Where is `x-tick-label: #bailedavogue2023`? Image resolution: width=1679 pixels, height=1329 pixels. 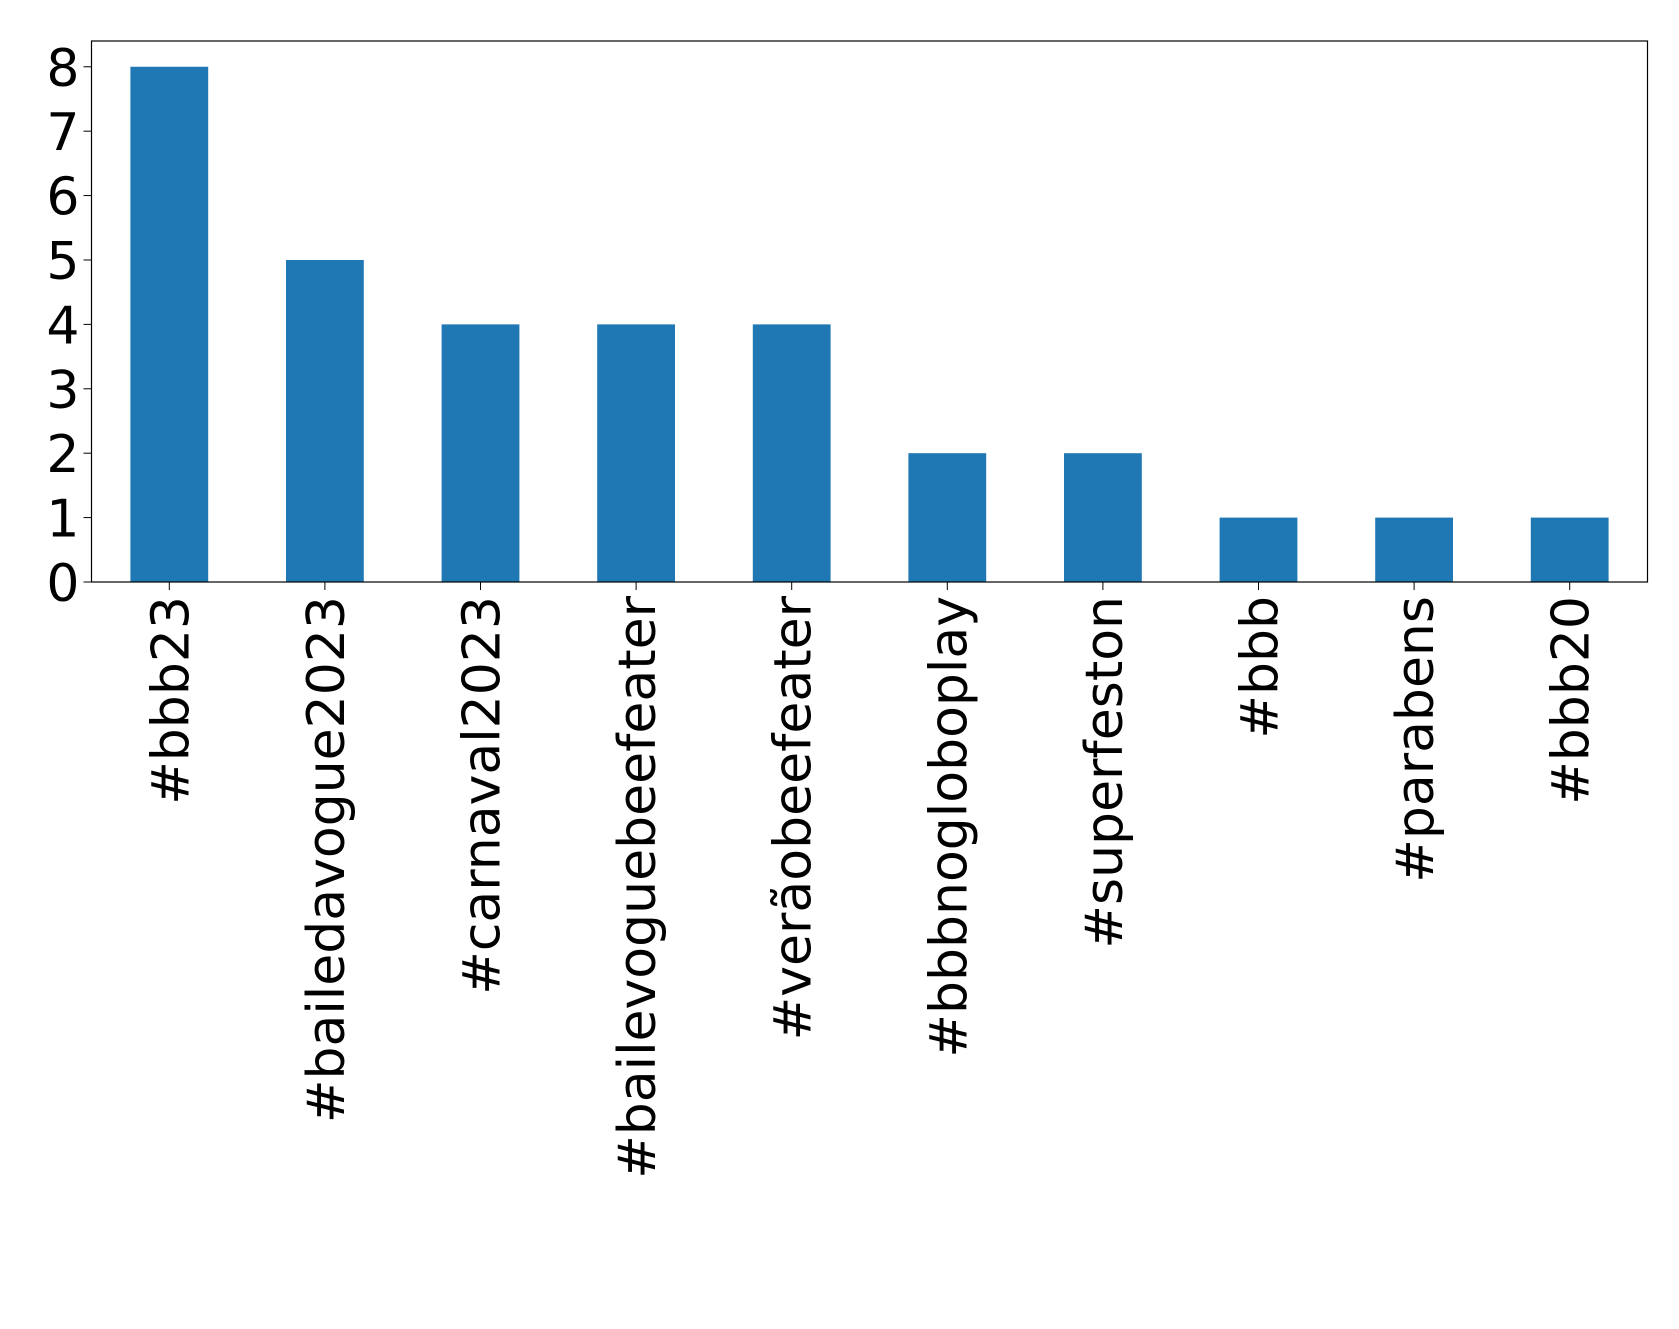 x-tick-label: #bailedavogue2023 is located at coordinates (327, 859).